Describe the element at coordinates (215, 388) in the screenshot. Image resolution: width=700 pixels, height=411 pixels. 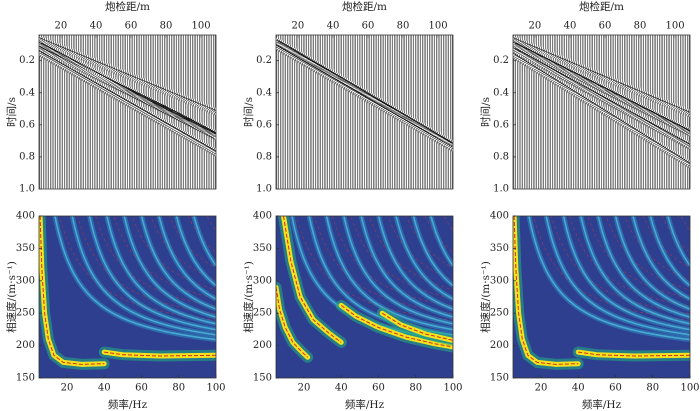
I see `x-tick-label: 100` at that location.